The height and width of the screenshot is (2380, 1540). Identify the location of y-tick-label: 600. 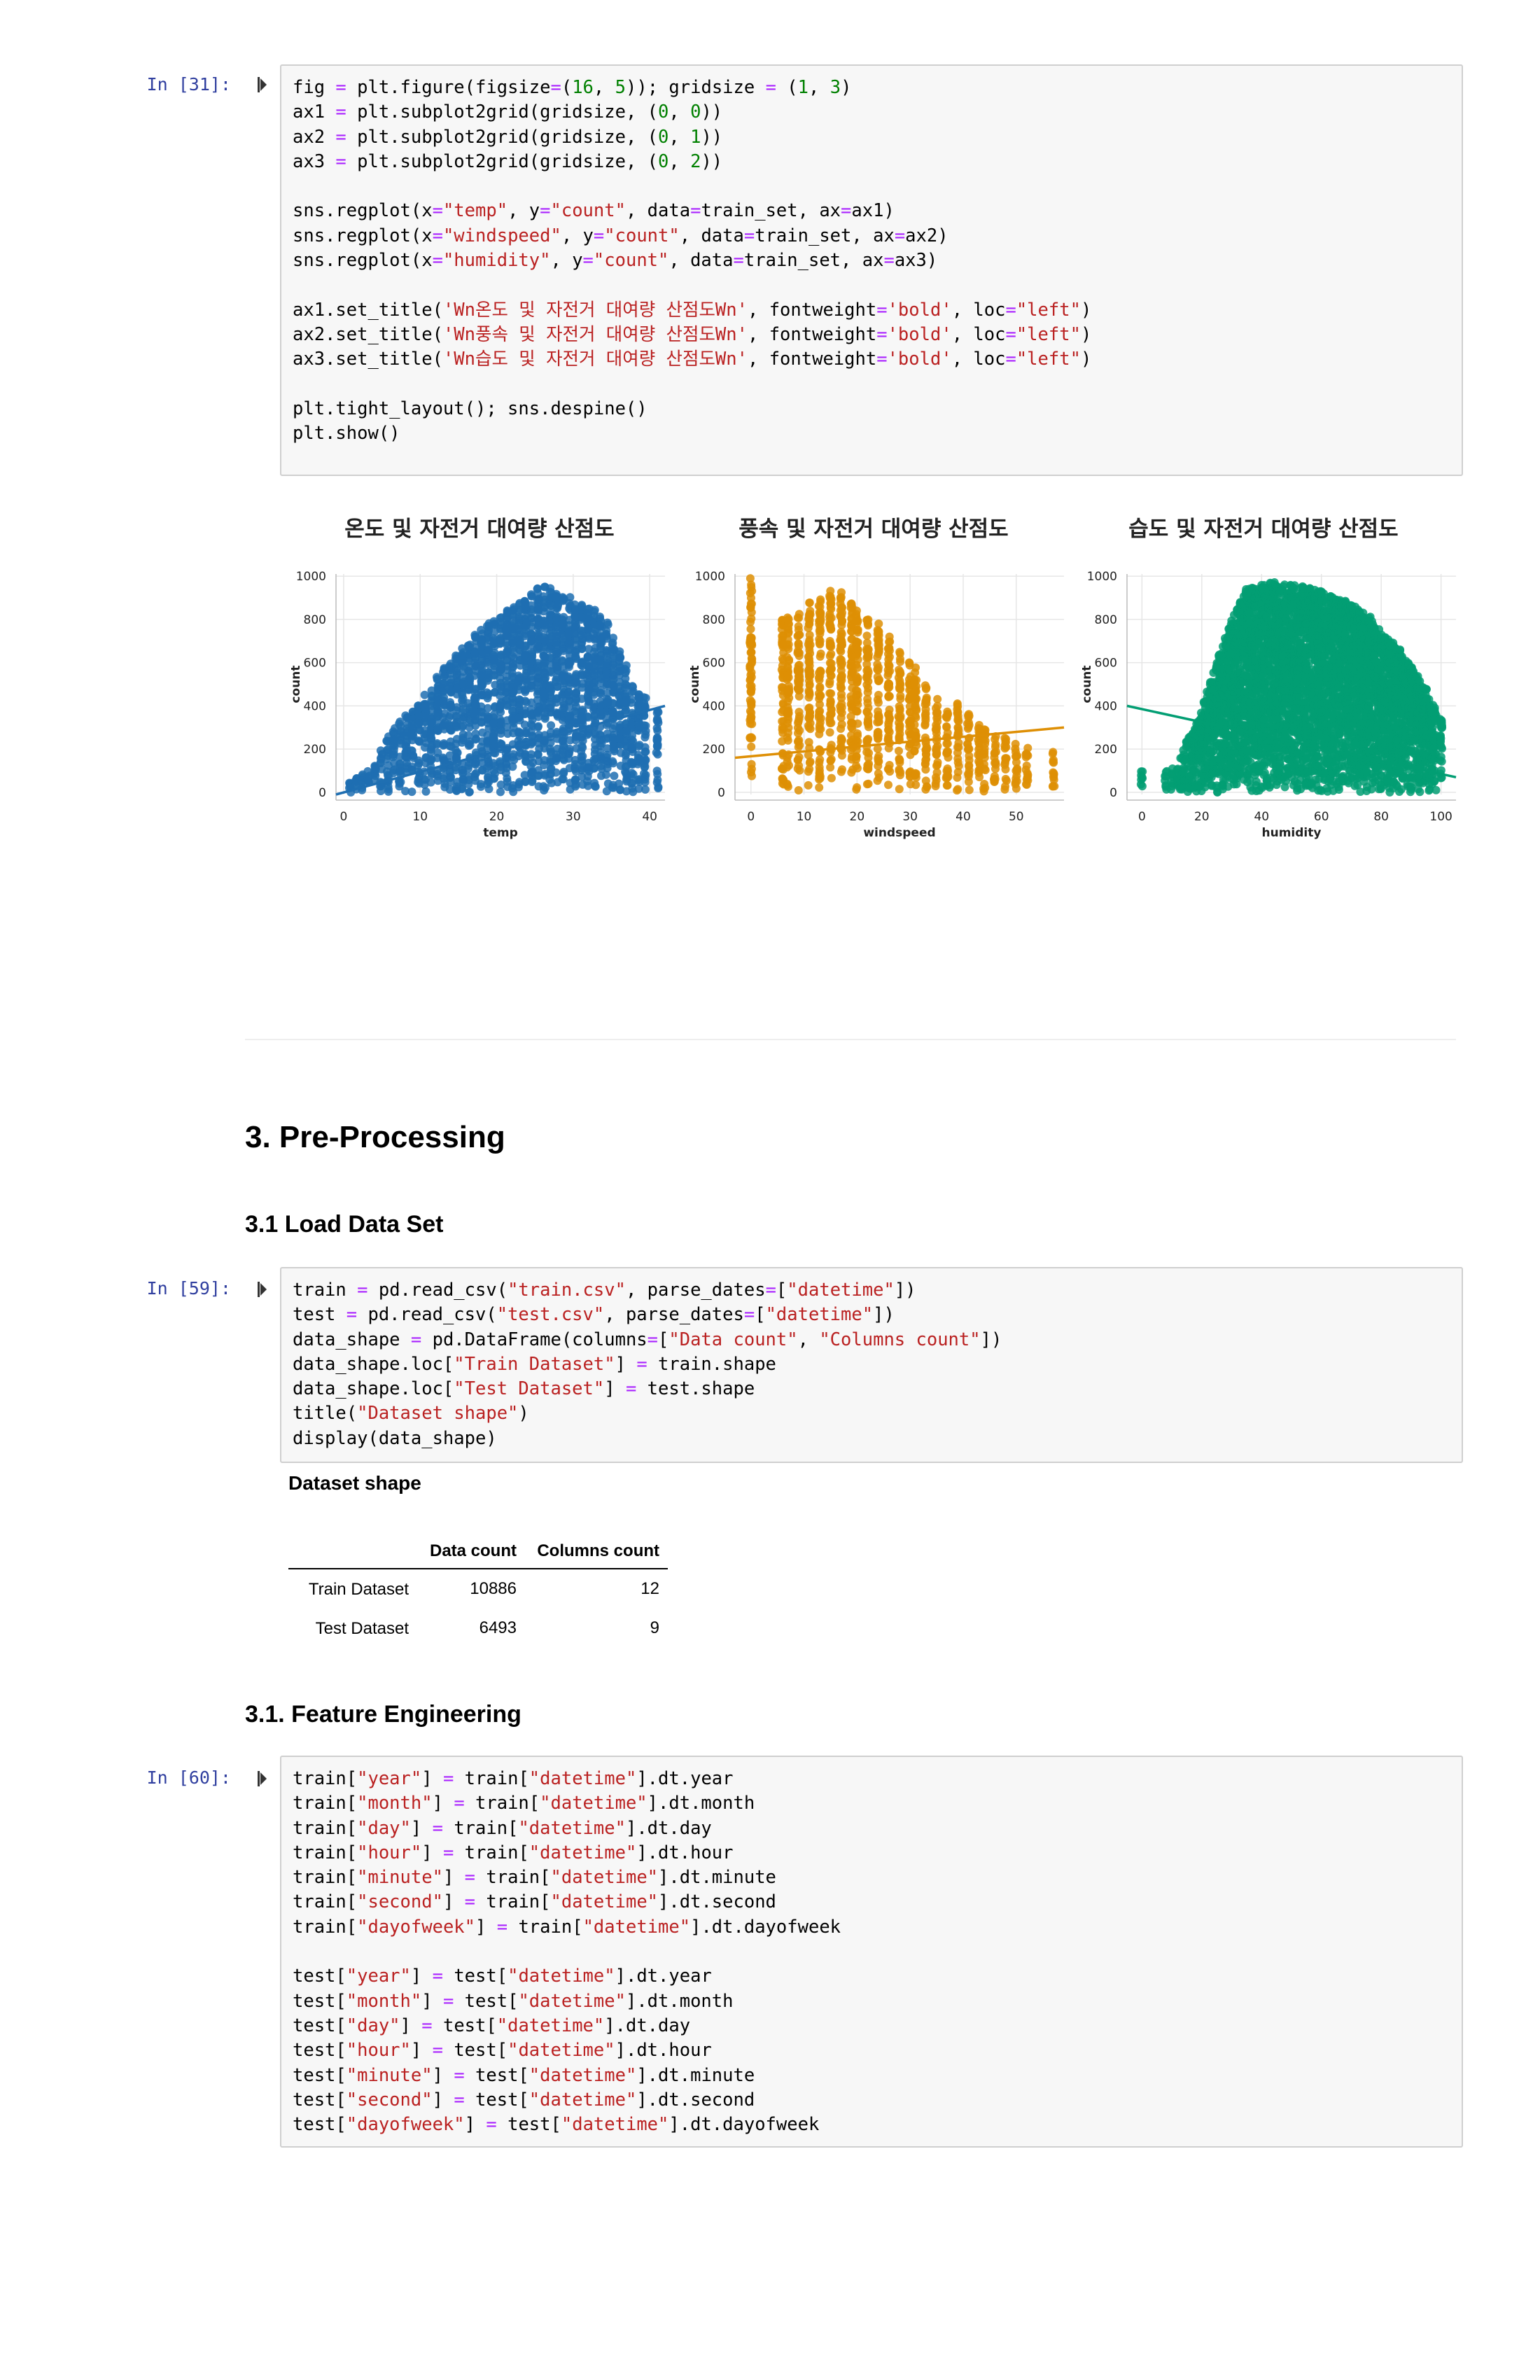
(714, 664).